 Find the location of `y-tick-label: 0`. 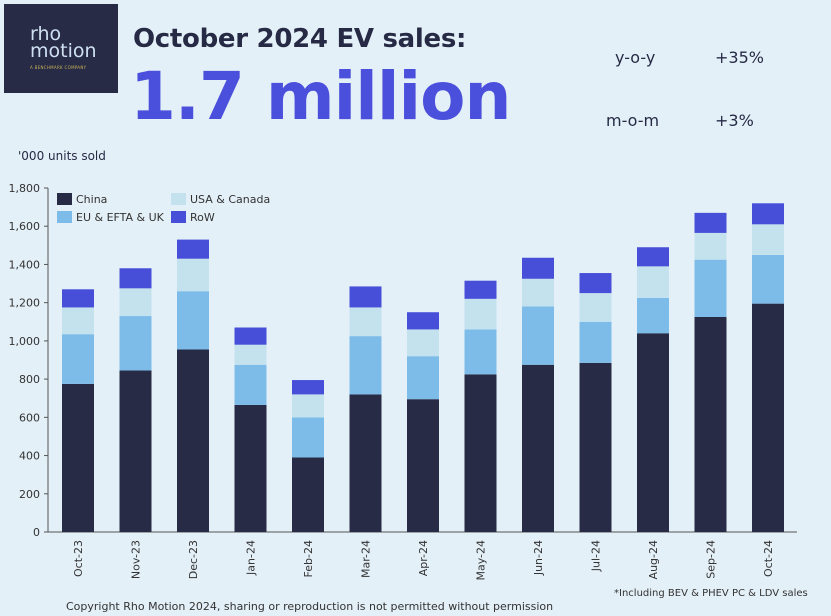

y-tick-label: 0 is located at coordinates (36, 532).